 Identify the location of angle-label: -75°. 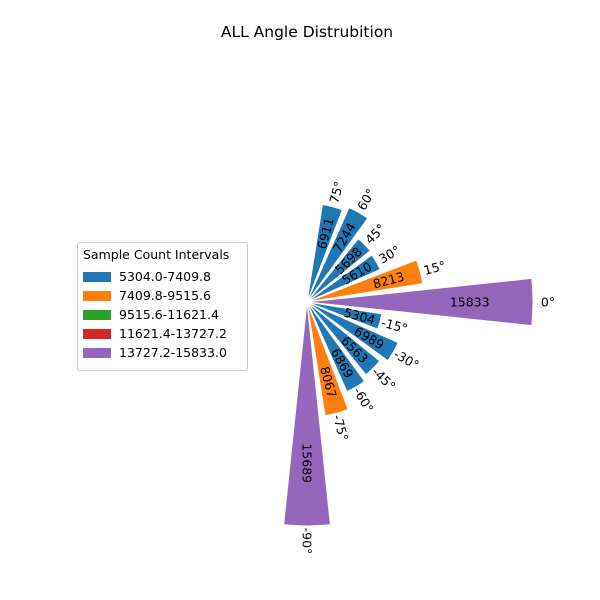
(340, 428).